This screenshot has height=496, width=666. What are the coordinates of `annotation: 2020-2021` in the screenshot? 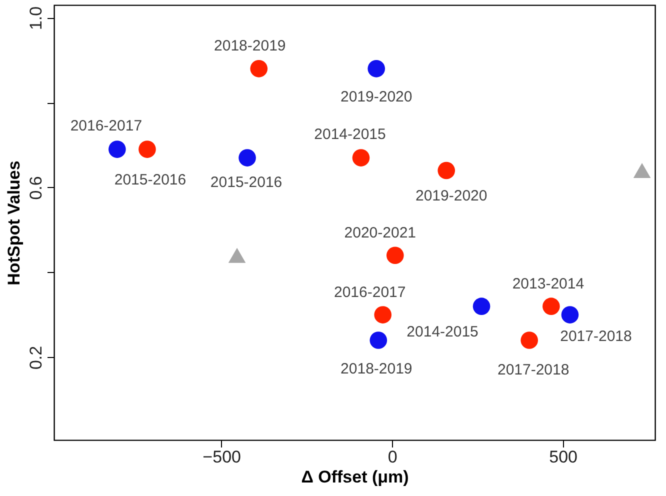 It's located at (380, 233).